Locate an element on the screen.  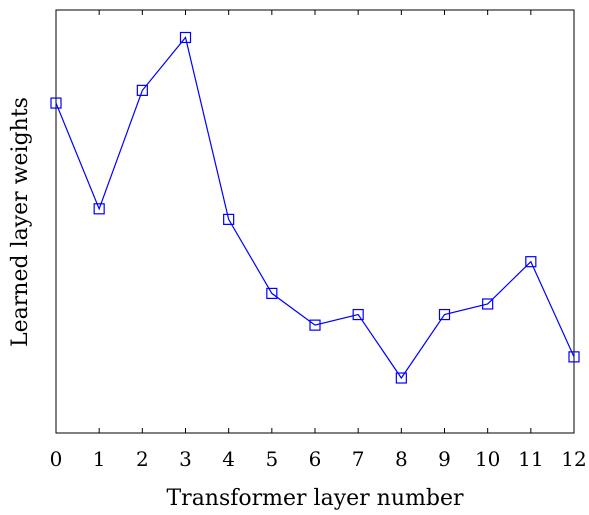
x-tick-label-11: 11 is located at coordinates (530, 459).